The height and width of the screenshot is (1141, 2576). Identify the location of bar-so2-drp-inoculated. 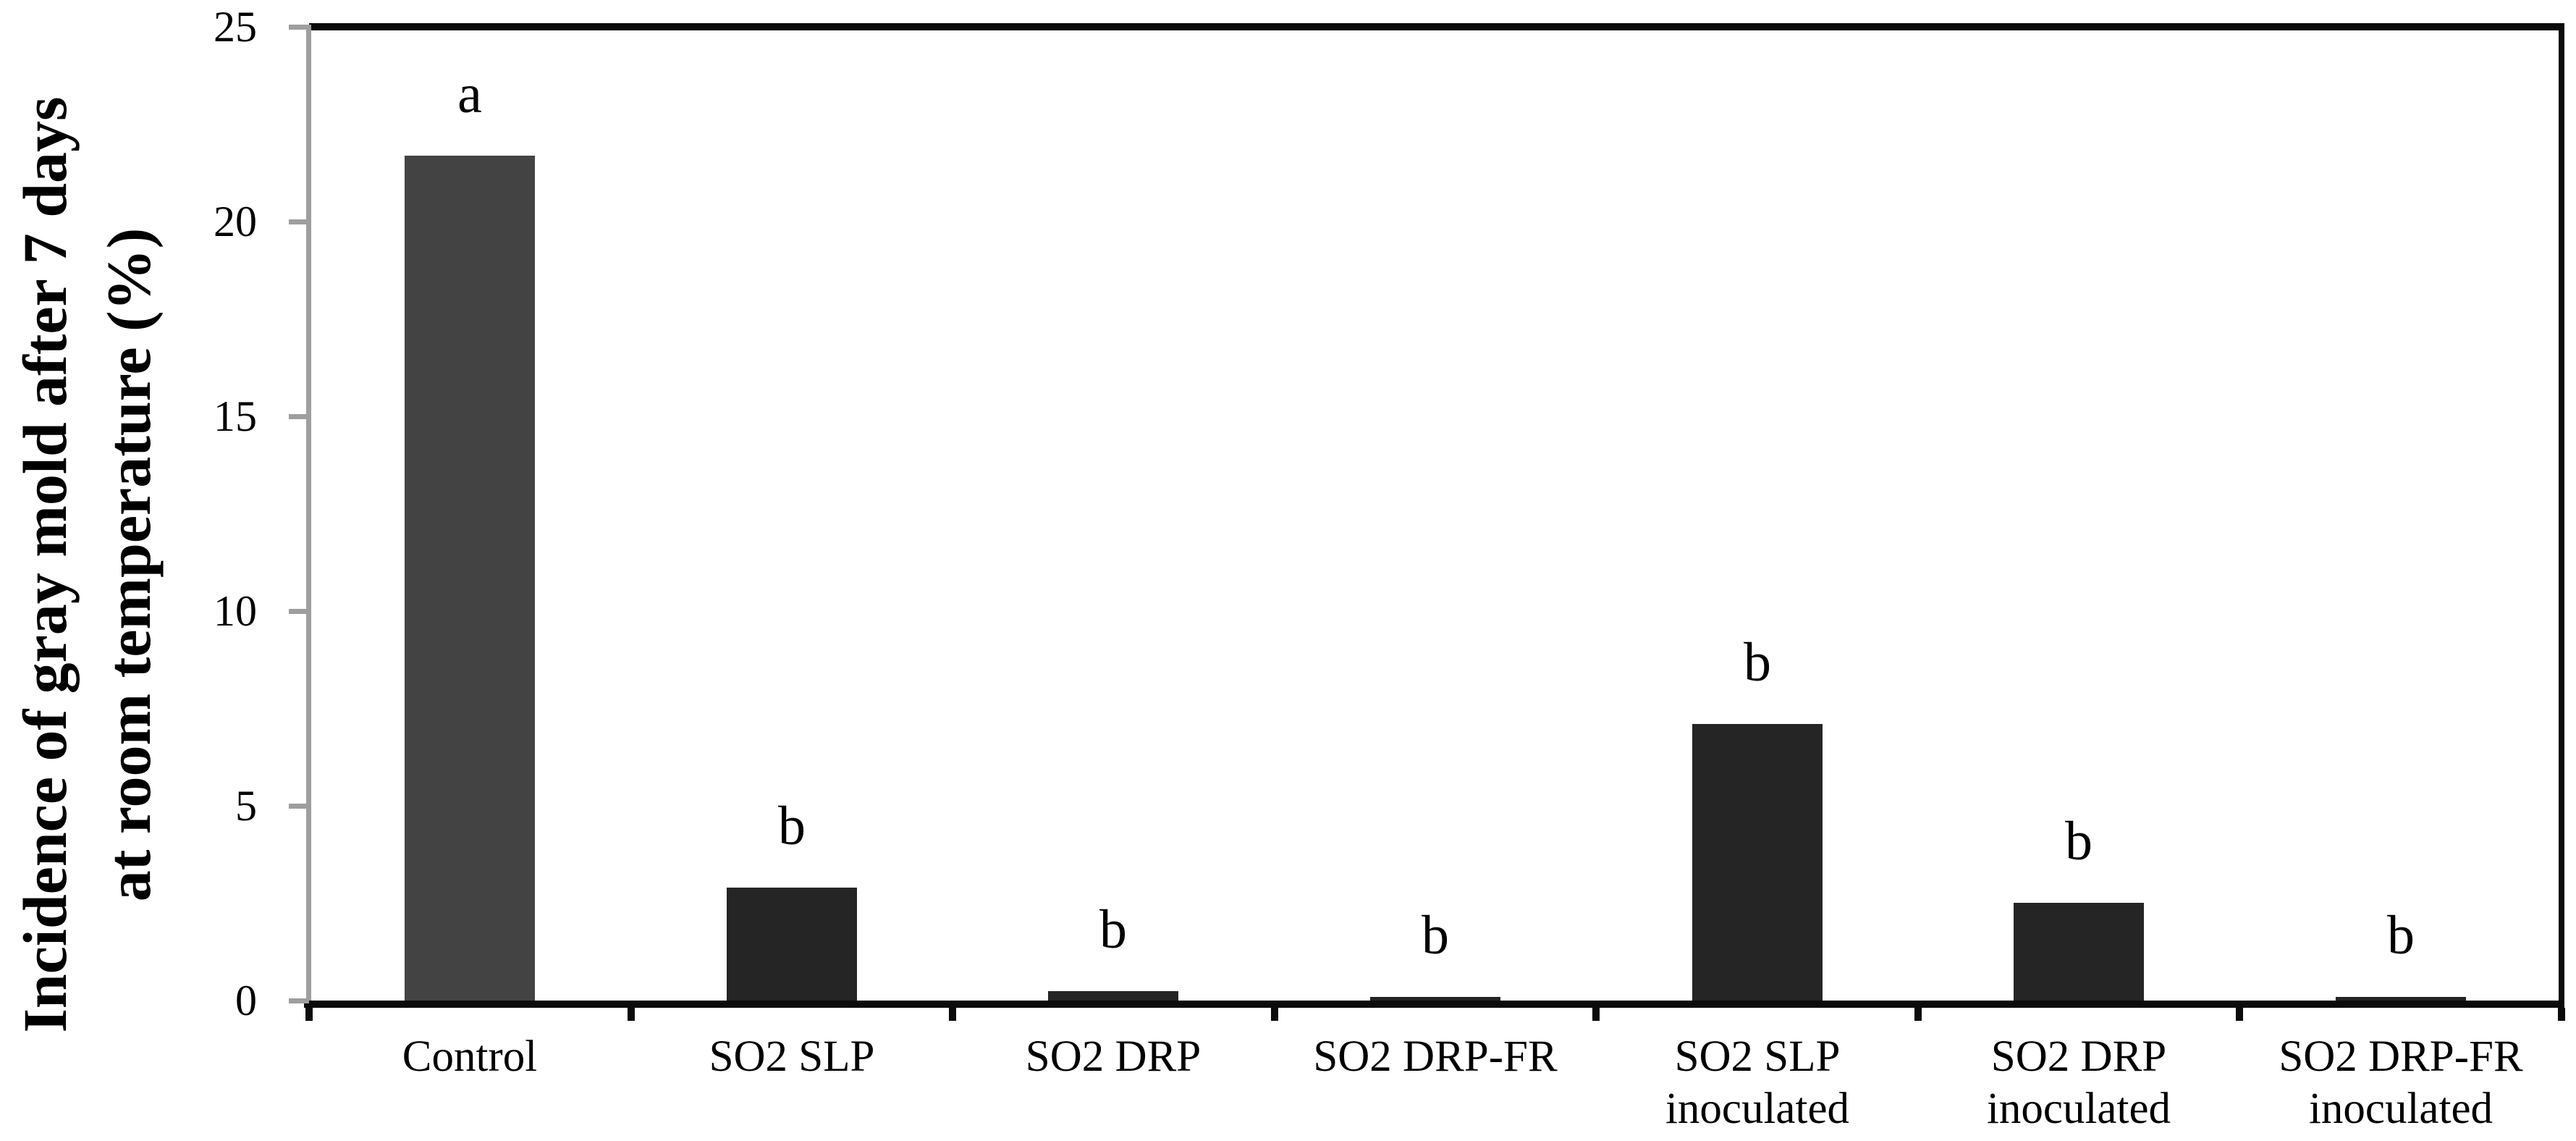
(2079, 952).